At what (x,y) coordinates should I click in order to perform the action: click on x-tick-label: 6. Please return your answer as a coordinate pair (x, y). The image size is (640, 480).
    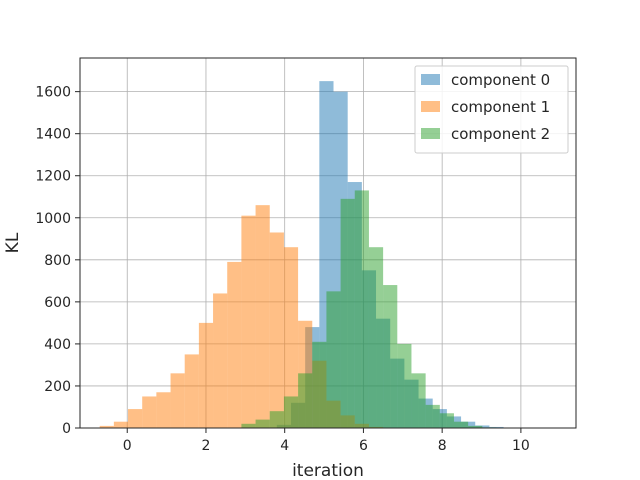
    Looking at the image, I should click on (363, 446).